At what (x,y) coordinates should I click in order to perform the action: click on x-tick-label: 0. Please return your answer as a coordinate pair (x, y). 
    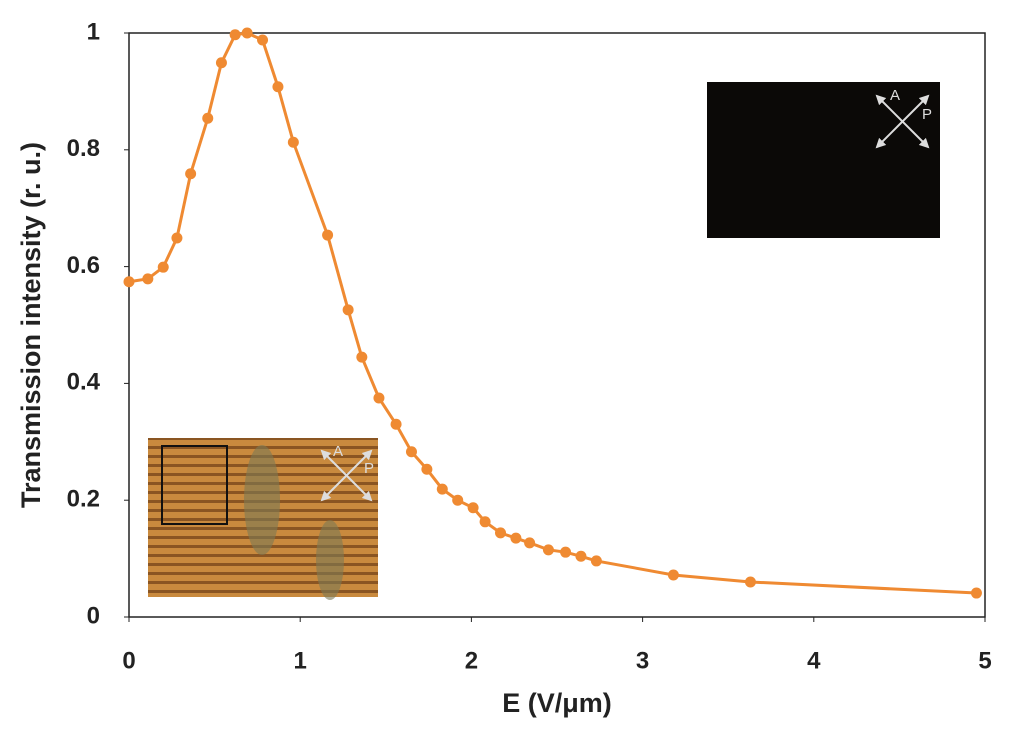
    Looking at the image, I should click on (128, 660).